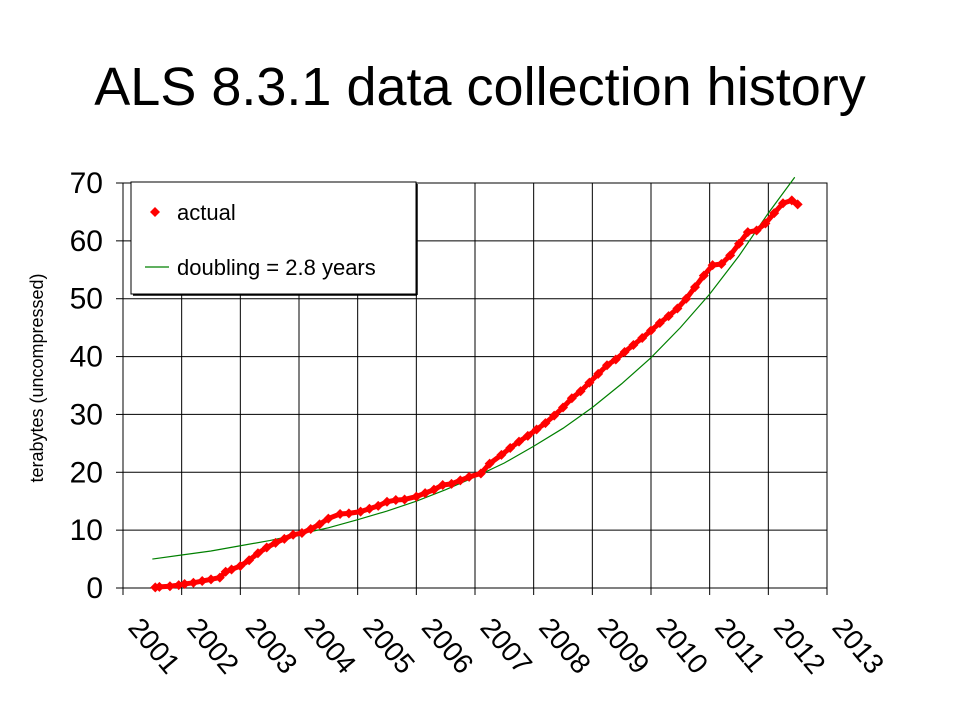 The height and width of the screenshot is (720, 960). Describe the element at coordinates (858, 646) in the screenshot. I see `x-tick-label-2013: 2013` at that location.